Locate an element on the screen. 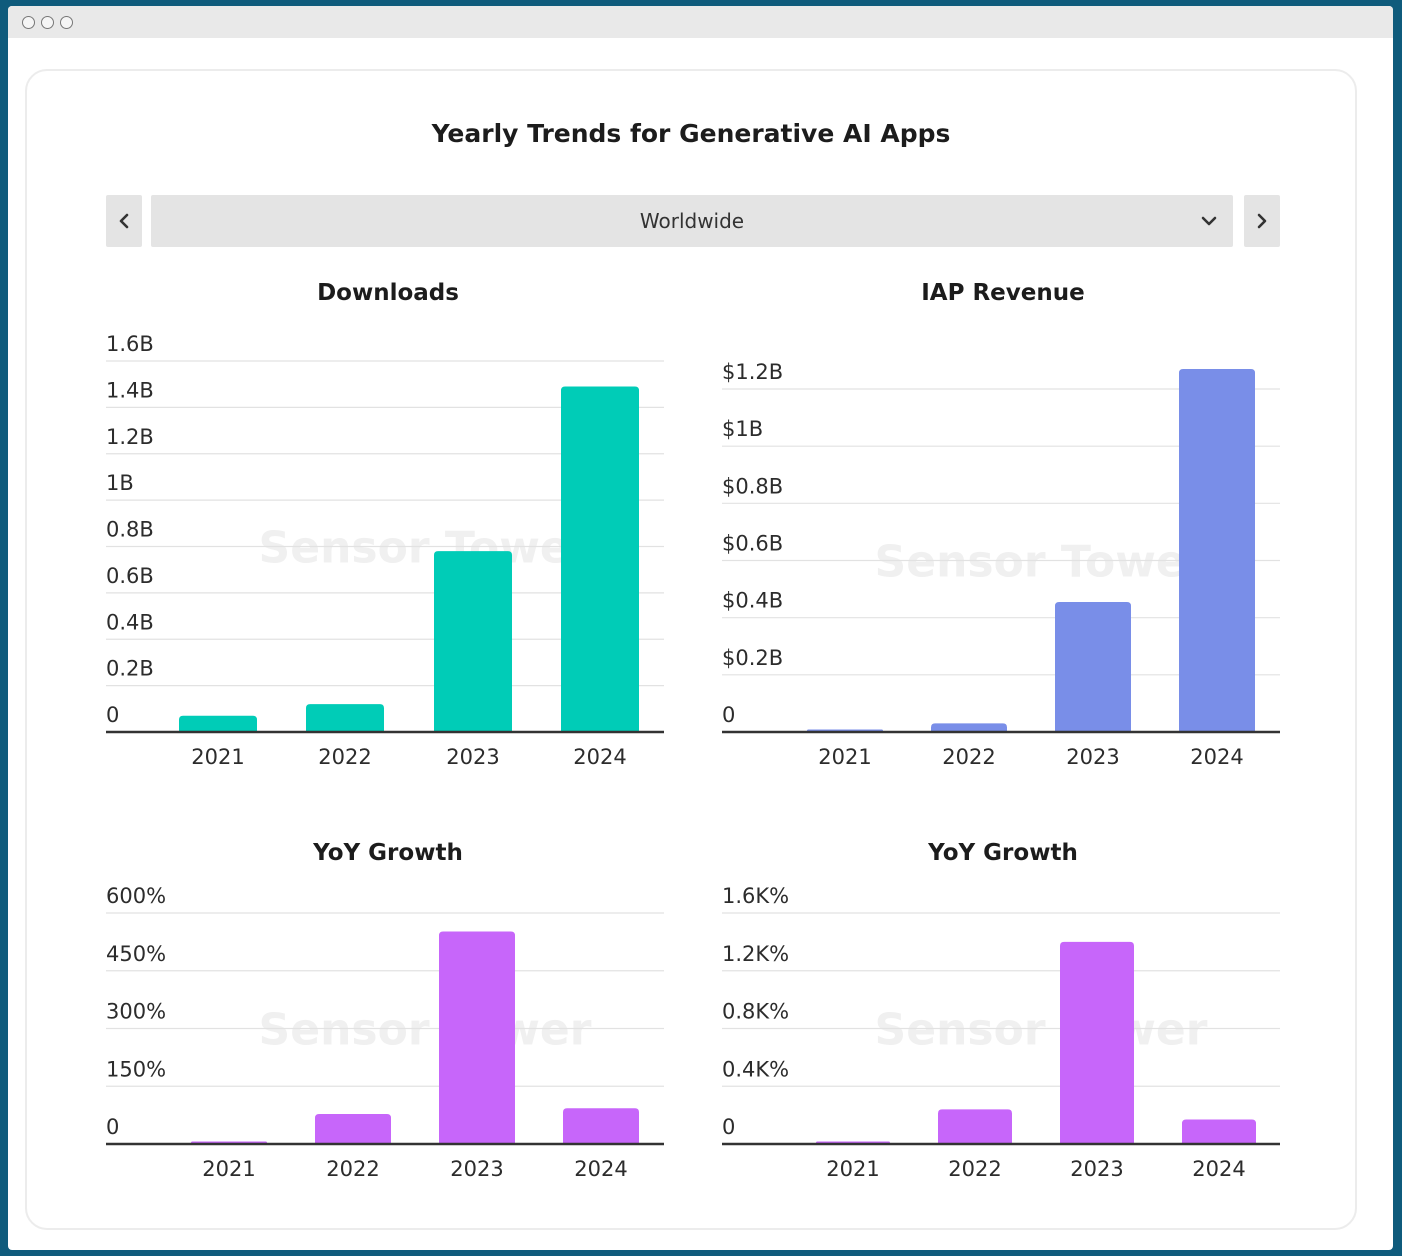 This screenshot has width=1402, height=1256. revenue-ytick-label: $0.2B is located at coordinates (752, 658).